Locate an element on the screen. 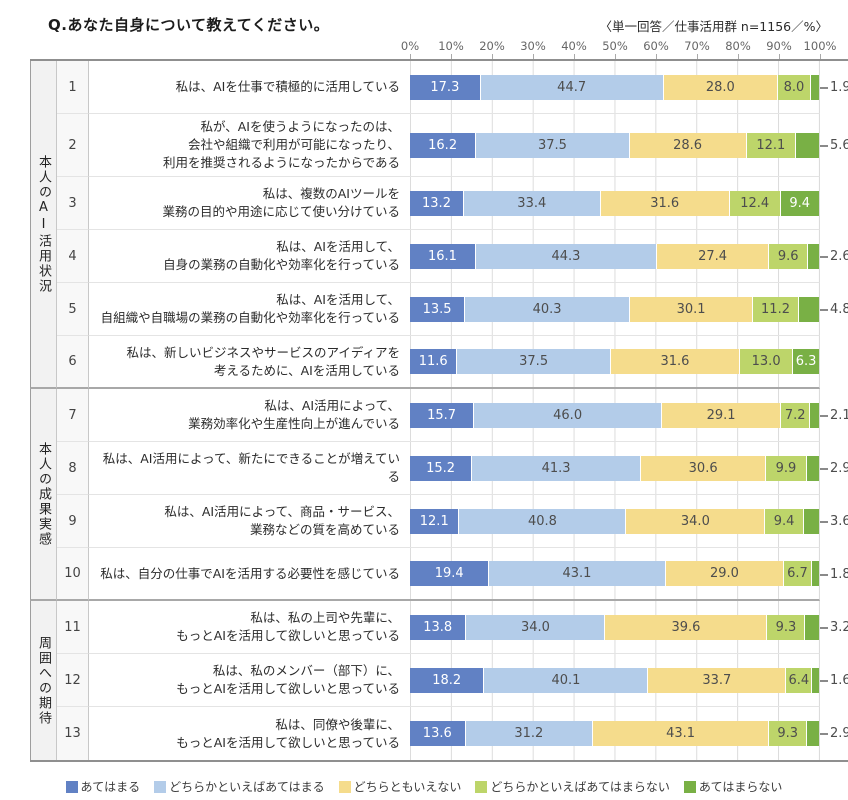 Image resolution: width=848 pixels, height=800 pixels. chart-row: 15.2 41.3 30.6 9.9 is located at coordinates (615, 469).